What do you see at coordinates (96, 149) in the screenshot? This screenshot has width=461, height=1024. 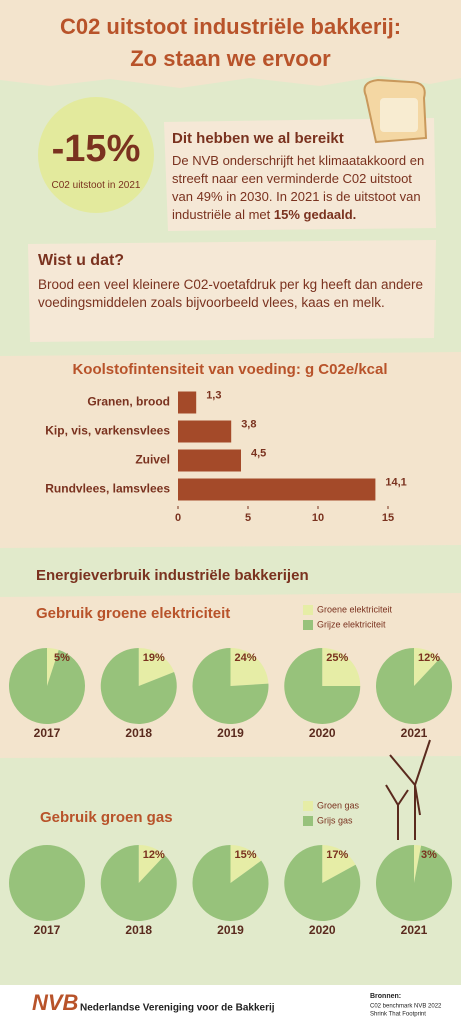 I see `highlight-value: -15%` at bounding box center [96, 149].